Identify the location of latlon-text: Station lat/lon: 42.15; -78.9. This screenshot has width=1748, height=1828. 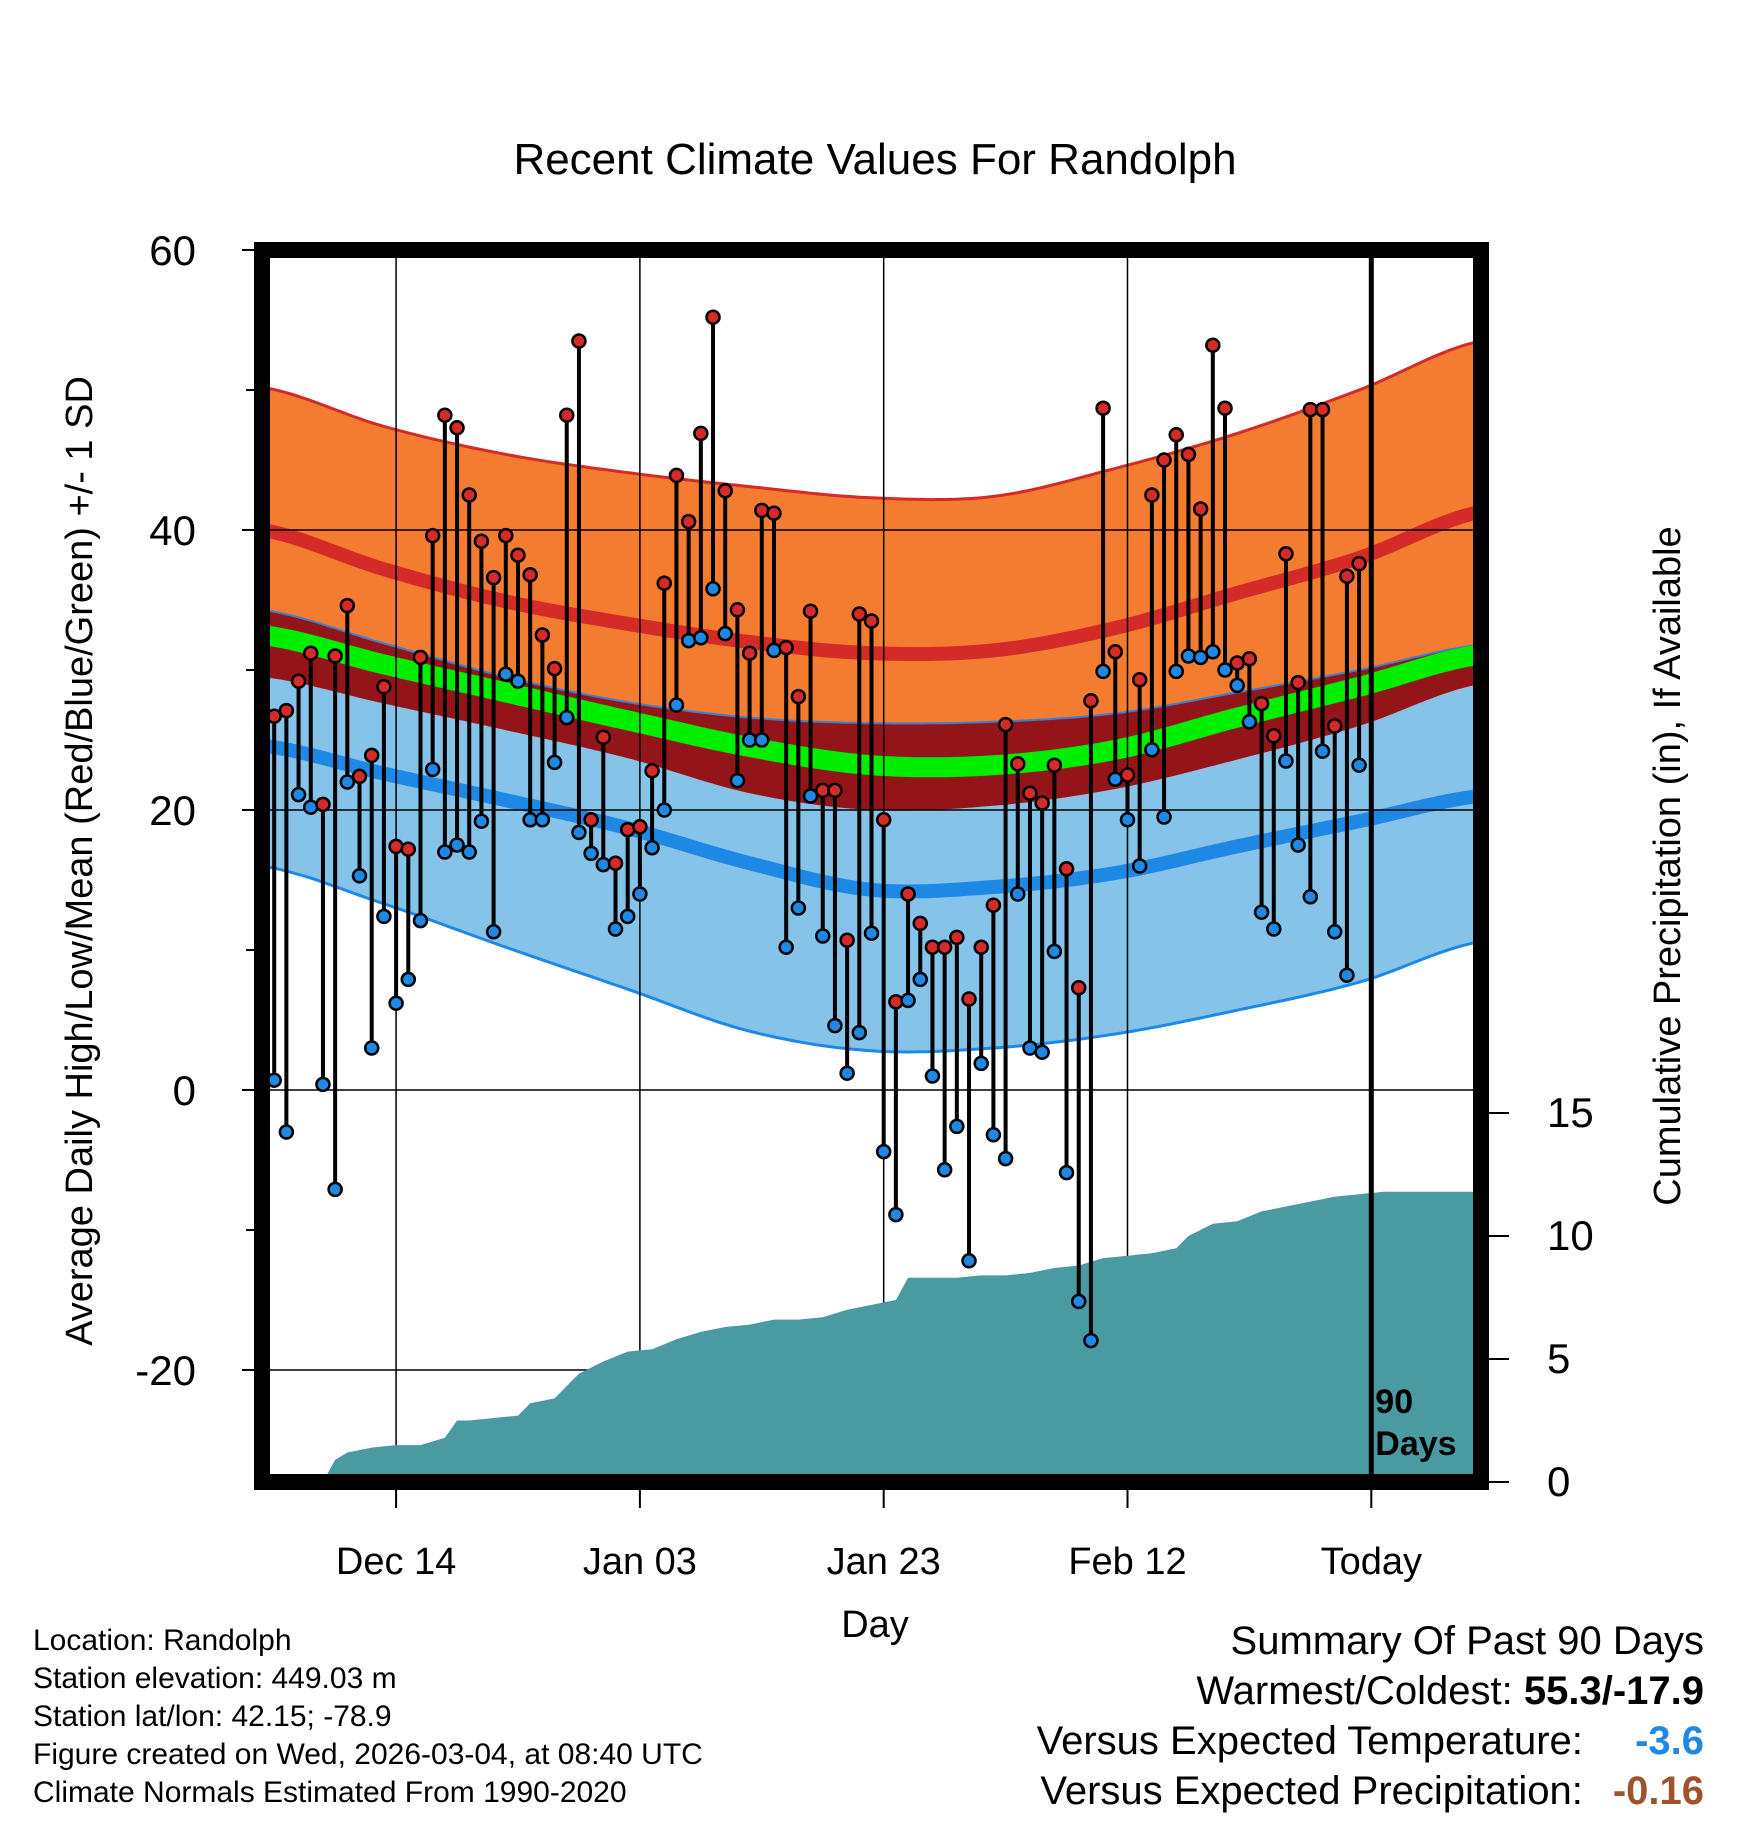
(212, 1716).